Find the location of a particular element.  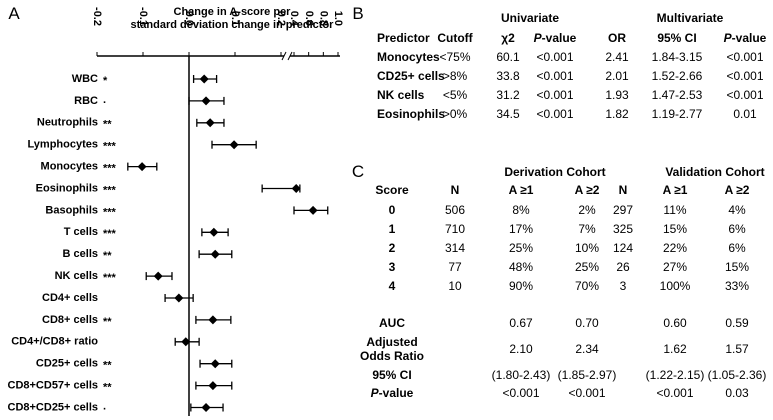

cell: 2.34 is located at coordinates (587, 349).